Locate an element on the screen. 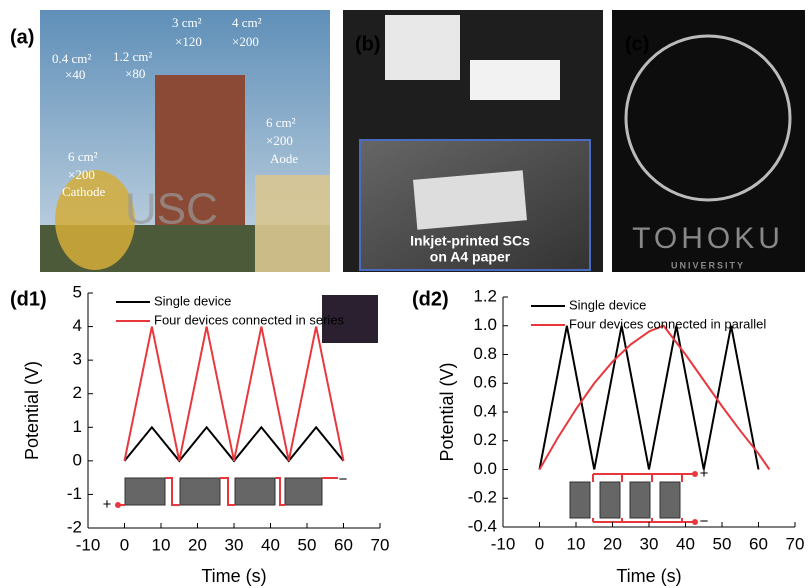 This screenshot has width=811, height=588. panel-c: (c) TOHOKU UNIVERSITY is located at coordinates (708, 141).